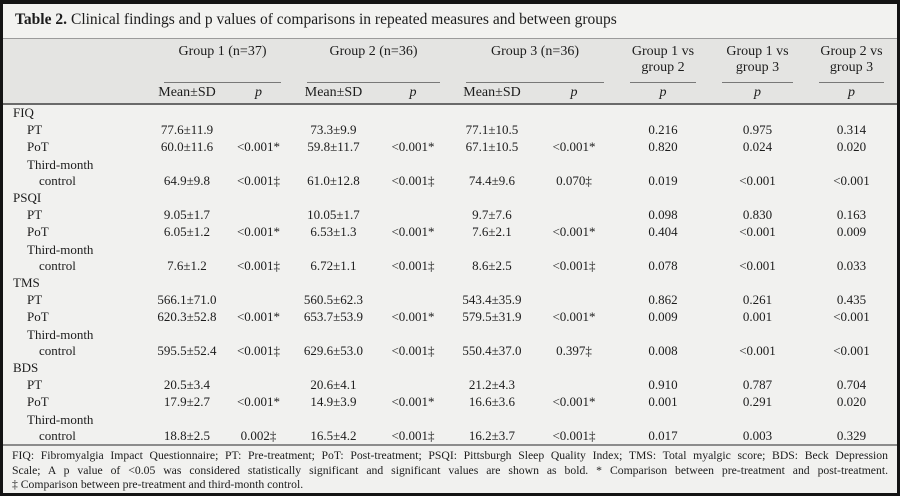 The height and width of the screenshot is (496, 900). I want to click on data-cell: 17.9±2.7, so click(187, 401).